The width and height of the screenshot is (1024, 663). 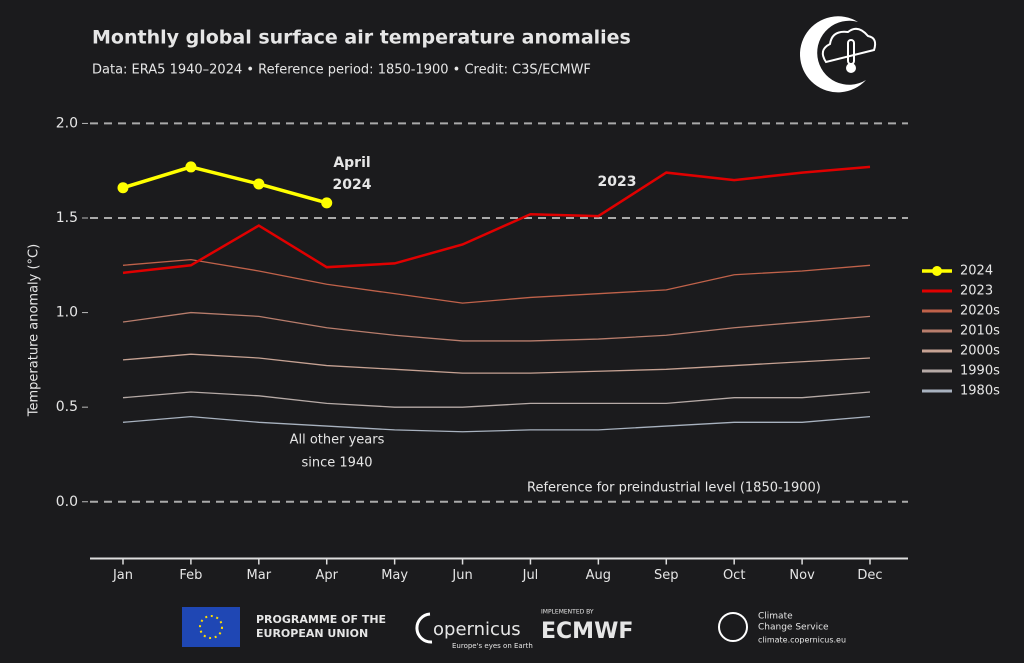 I want to click on y-tick-label: 0.5, so click(x=67, y=407).